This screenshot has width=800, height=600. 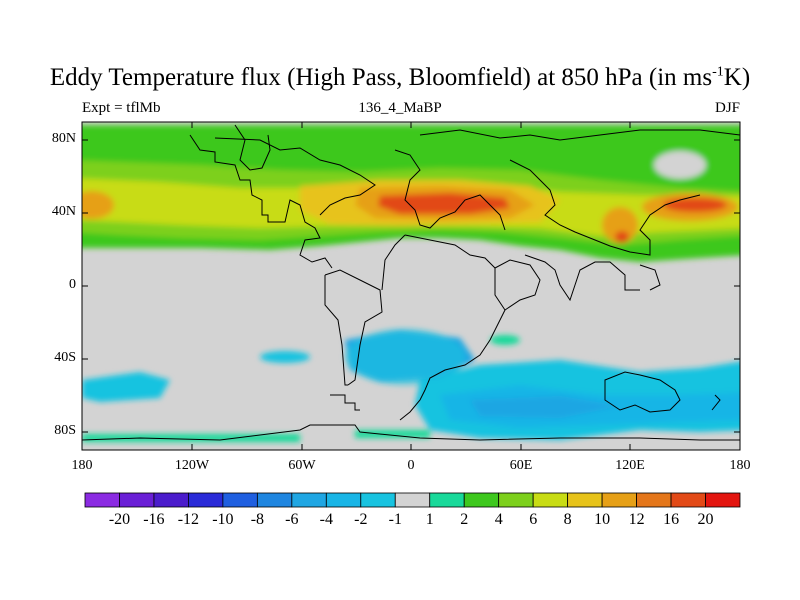 What do you see at coordinates (705, 519) in the screenshot?
I see `colorbar-label: 20` at bounding box center [705, 519].